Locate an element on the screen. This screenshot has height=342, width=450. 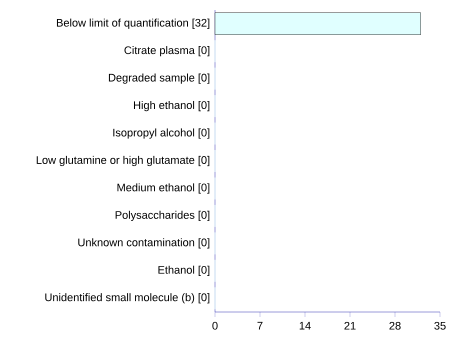
y-tick-label: Unidentified small molecule (b) [0] is located at coordinates (127, 298).